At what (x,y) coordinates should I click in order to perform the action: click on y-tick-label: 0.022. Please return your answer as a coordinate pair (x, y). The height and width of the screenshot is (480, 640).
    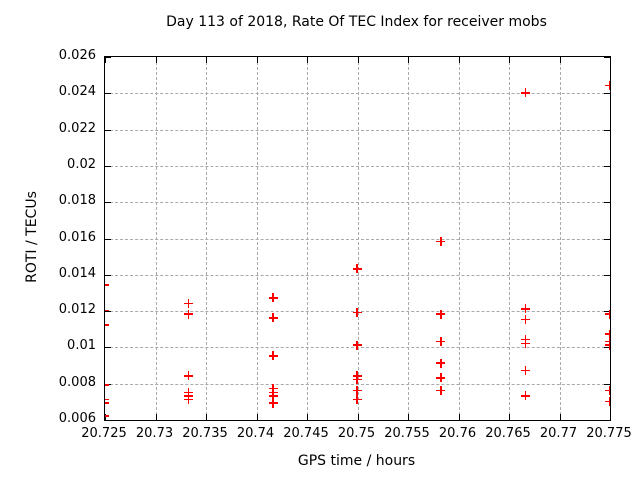
    Looking at the image, I should click on (77, 128).